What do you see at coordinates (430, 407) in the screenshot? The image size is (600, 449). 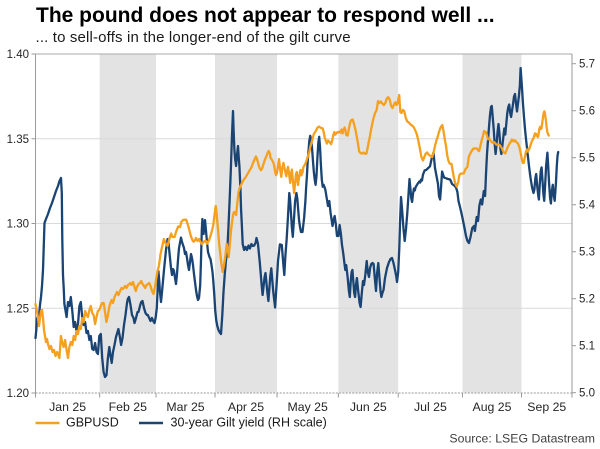 I see `svg-text: Jul 25` at bounding box center [430, 407].